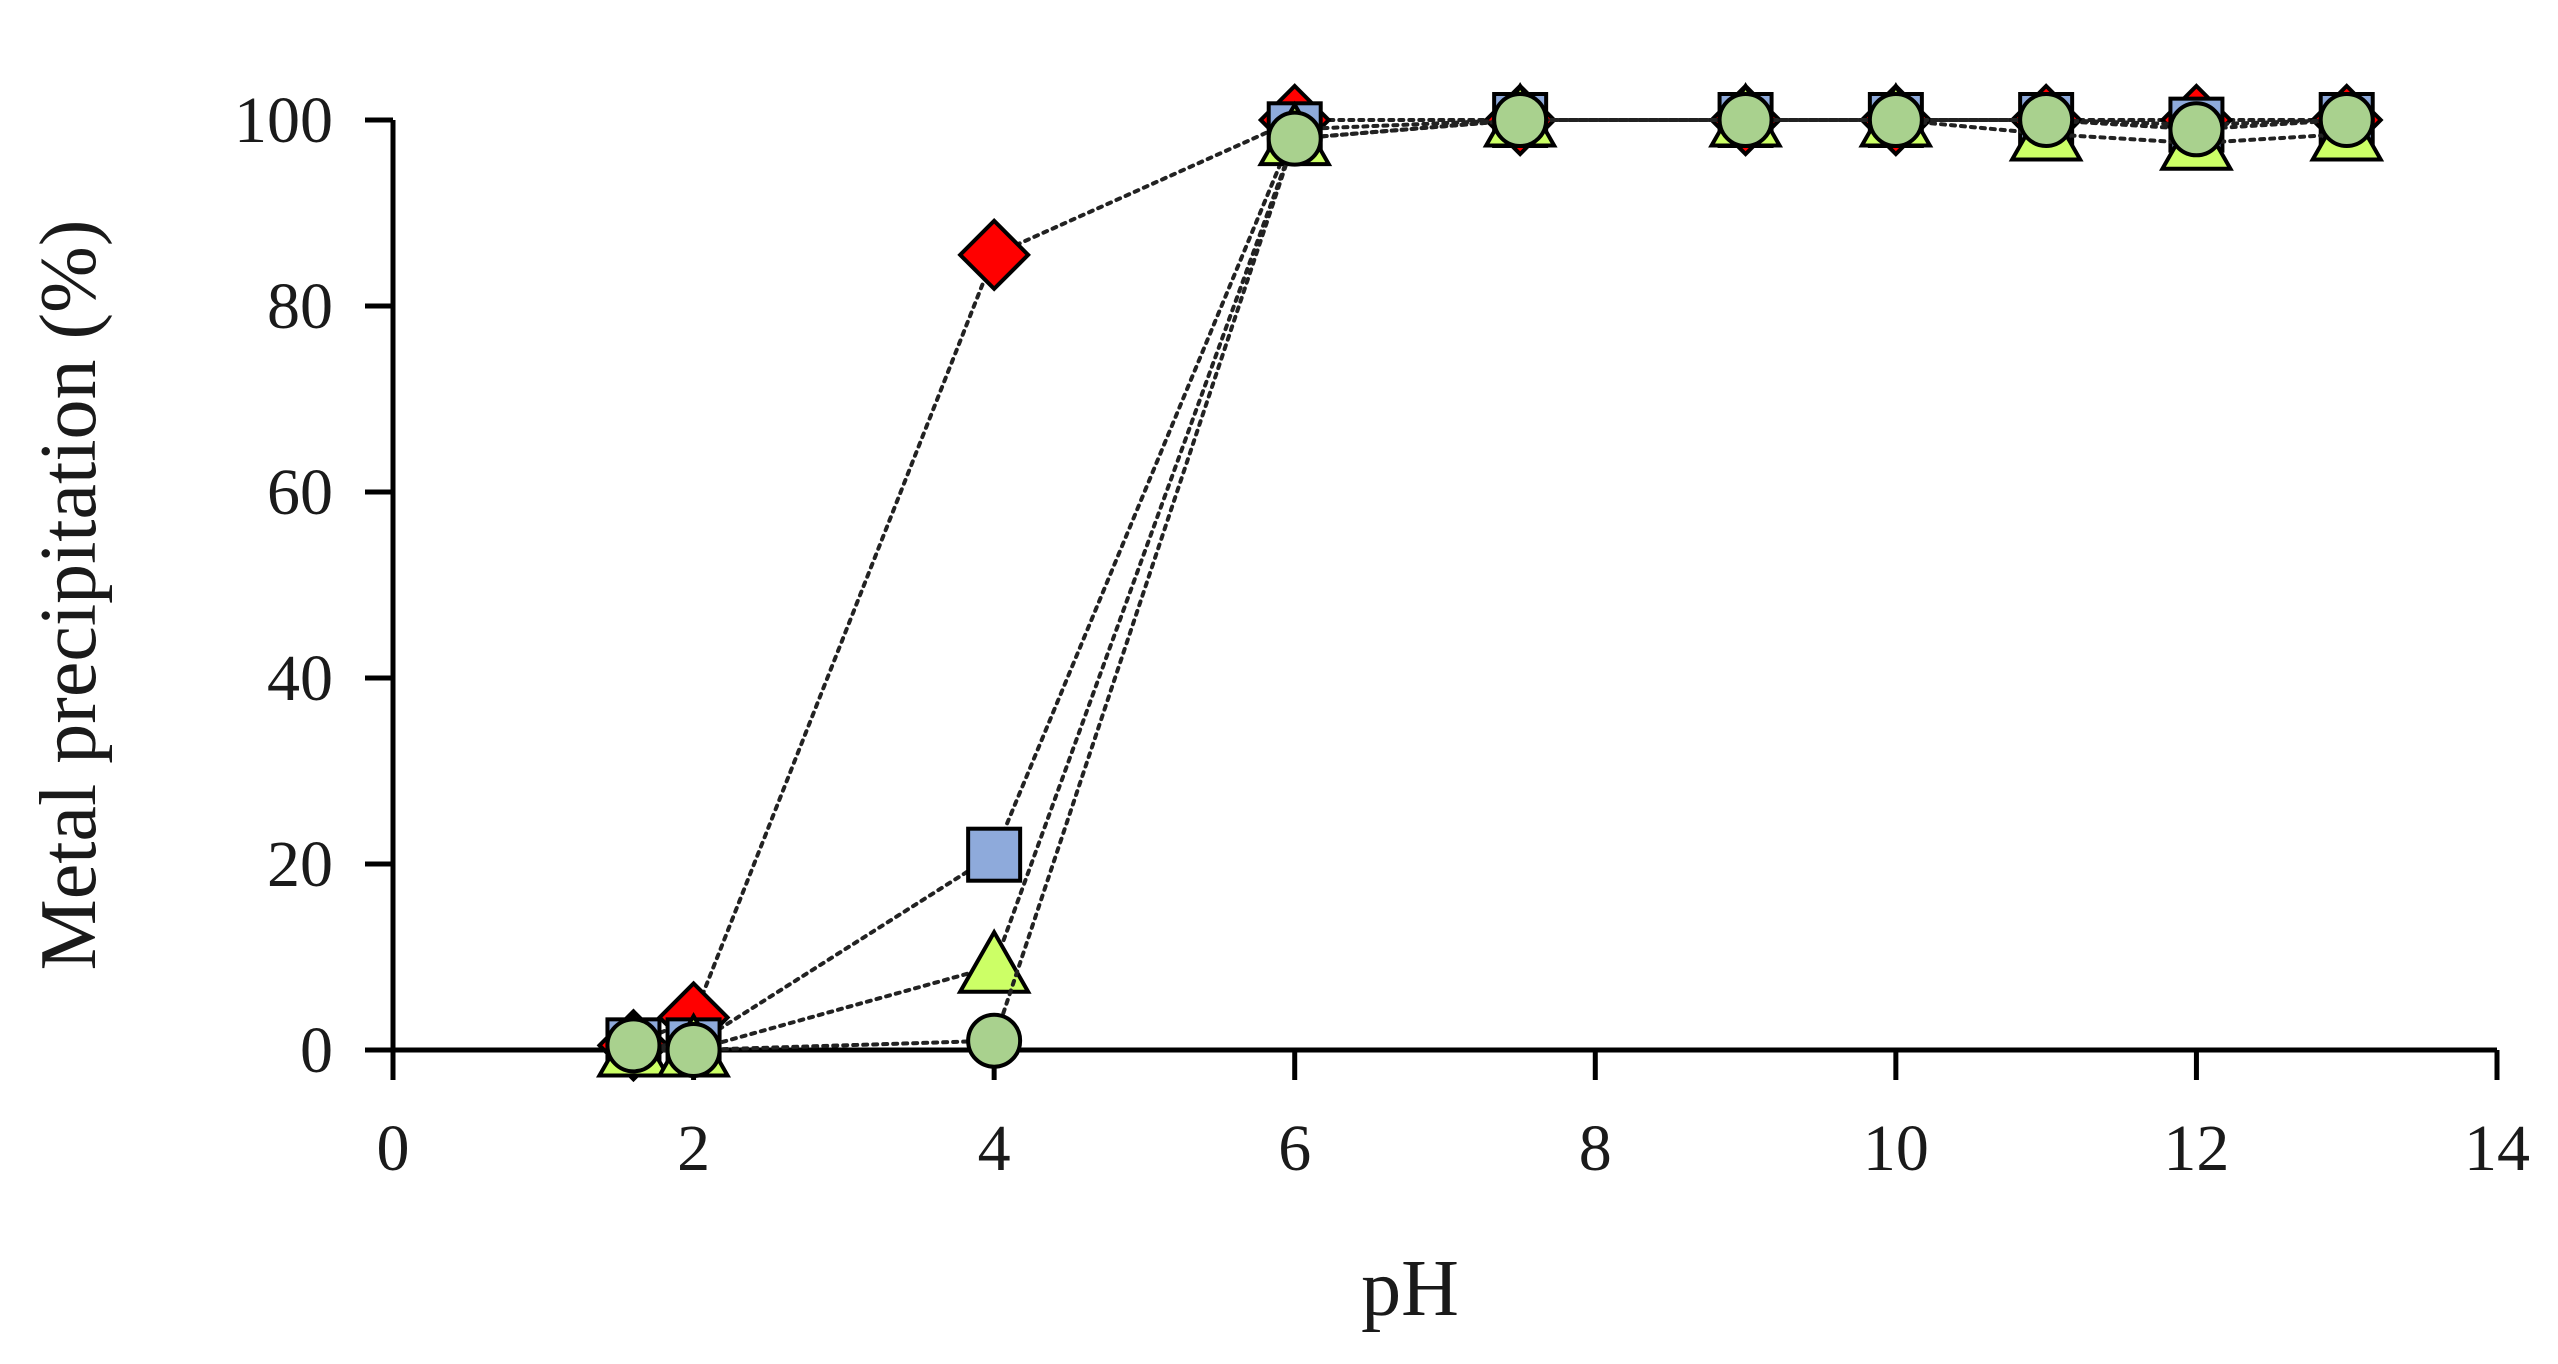 Image resolution: width=2558 pixels, height=1364 pixels. What do you see at coordinates (693, 1148) in the screenshot?
I see `x-tick-label: 2` at bounding box center [693, 1148].